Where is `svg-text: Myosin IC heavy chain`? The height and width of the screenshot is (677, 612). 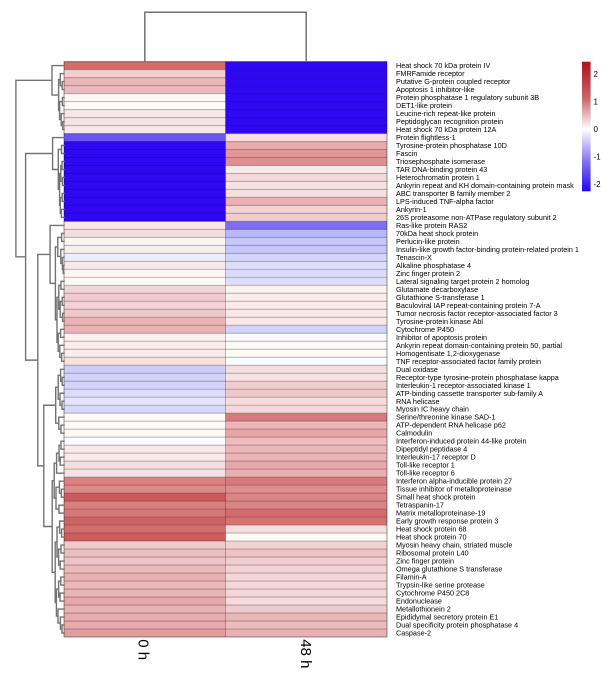 svg-text: Myosin IC heavy chain is located at coordinates (432, 409).